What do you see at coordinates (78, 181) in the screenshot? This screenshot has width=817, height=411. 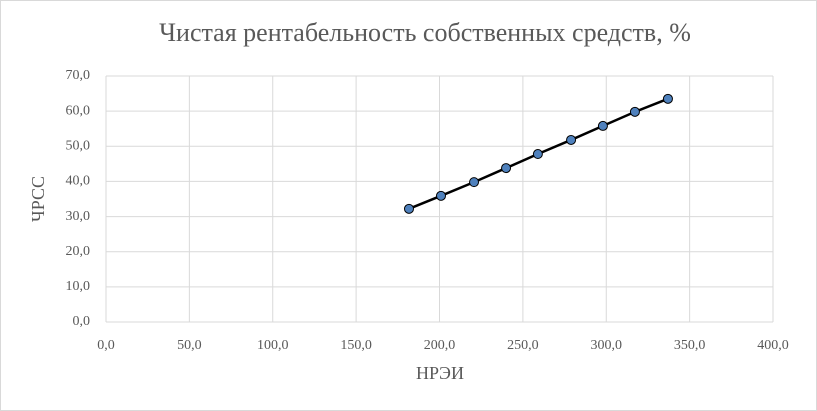 I see `y-tick-label: 40,0` at bounding box center [78, 181].